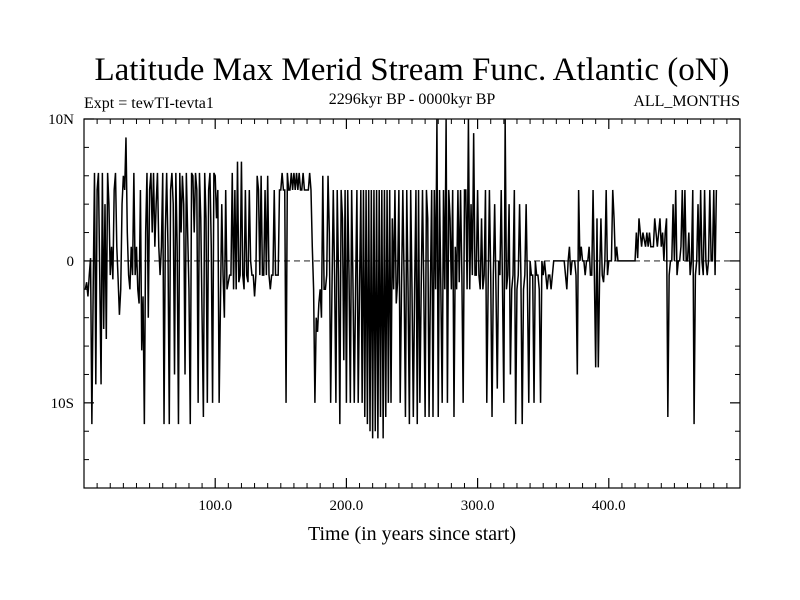  What do you see at coordinates (149, 103) in the screenshot?
I see `chart-subtitle-left: Expt = tewTI-tevta1` at bounding box center [149, 103].